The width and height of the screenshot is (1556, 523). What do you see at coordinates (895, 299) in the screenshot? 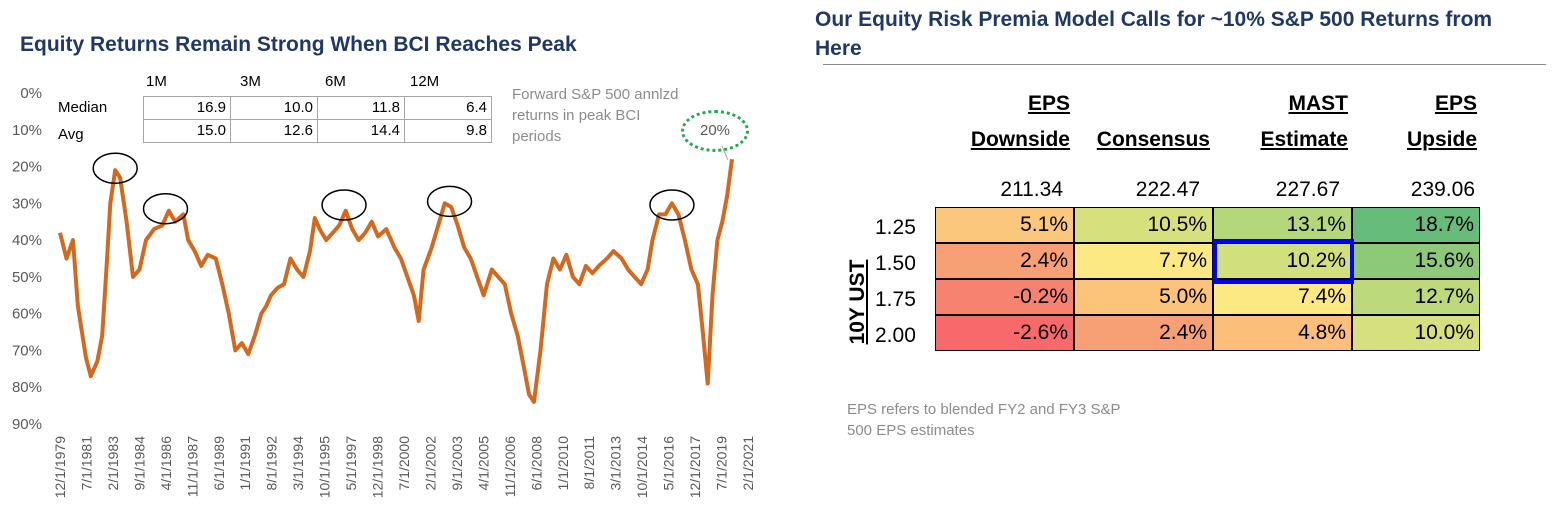
I see `rate-label: 1.75` at bounding box center [895, 299].